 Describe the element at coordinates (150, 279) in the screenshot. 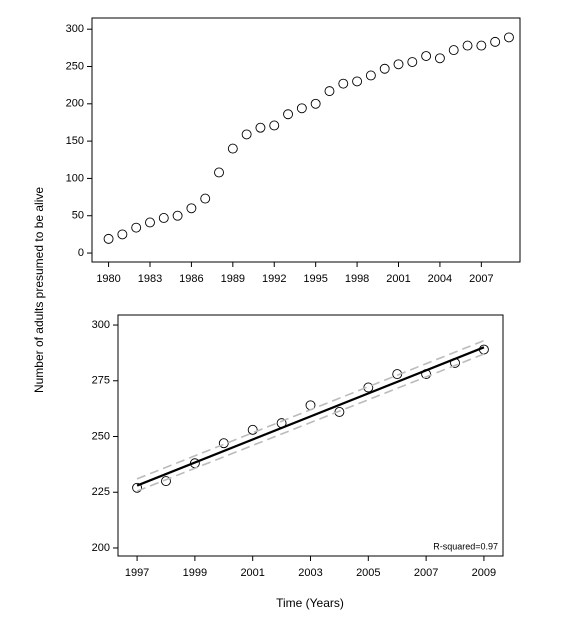

I see `x-tick-label: 1983` at that location.